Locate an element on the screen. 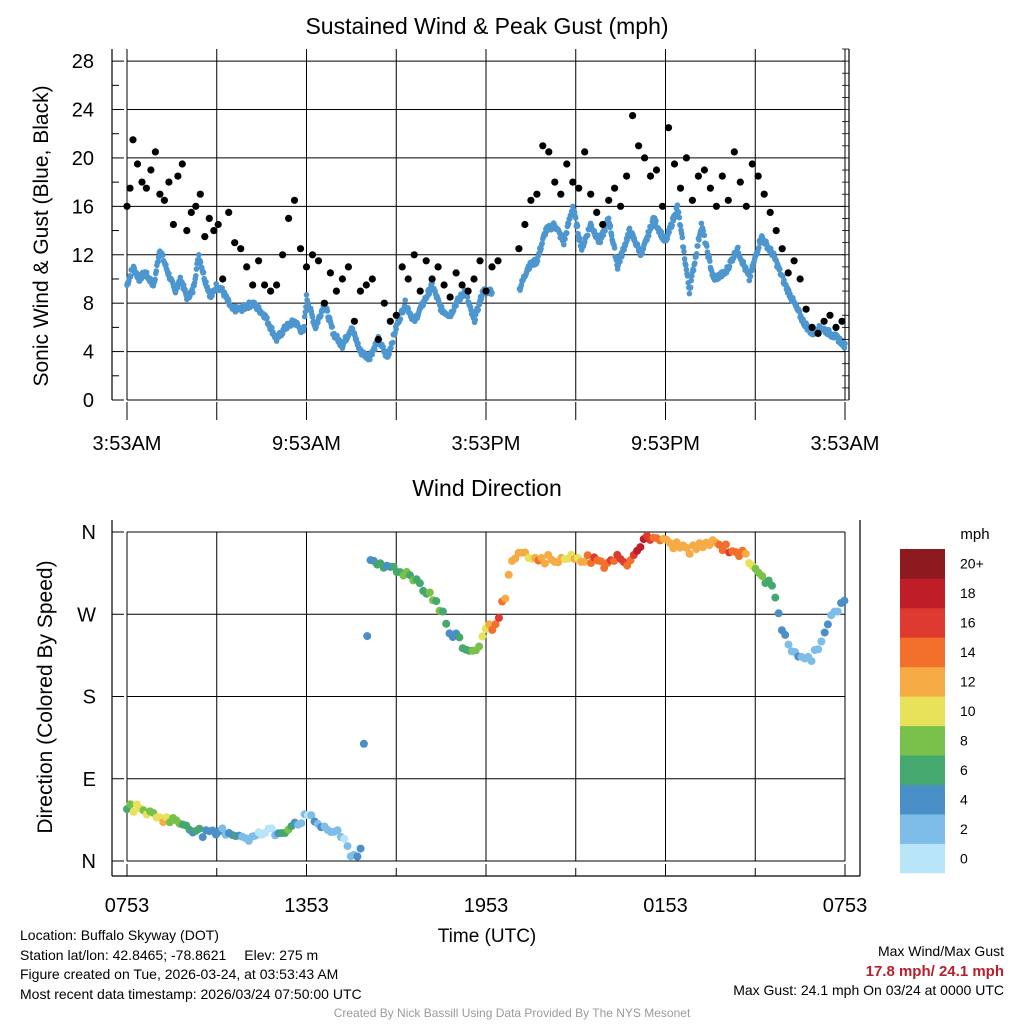 The image size is (1024, 1024). wind-y-tick-label: 28 is located at coordinates (83, 62).